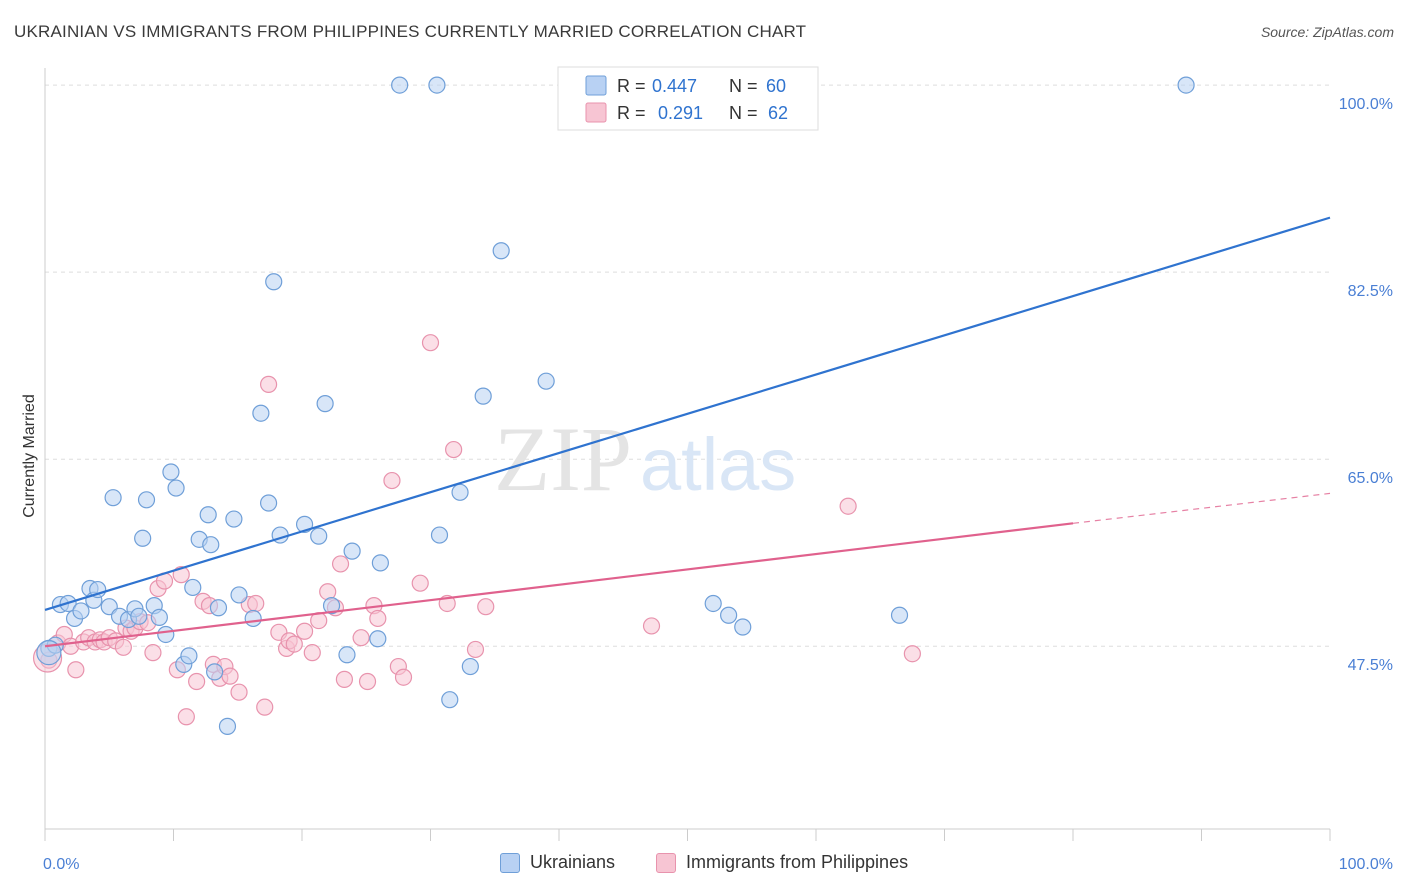 The height and width of the screenshot is (892, 1406). What do you see at coordinates (596, 85) in the screenshot?
I see `legend-swatch-ukrainians` at bounding box center [596, 85].